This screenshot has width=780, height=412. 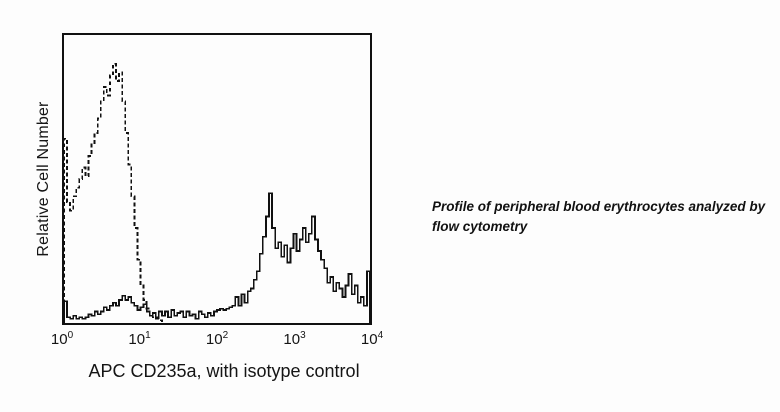 I want to click on stained-sample-series-line, so click(x=217, y=257).